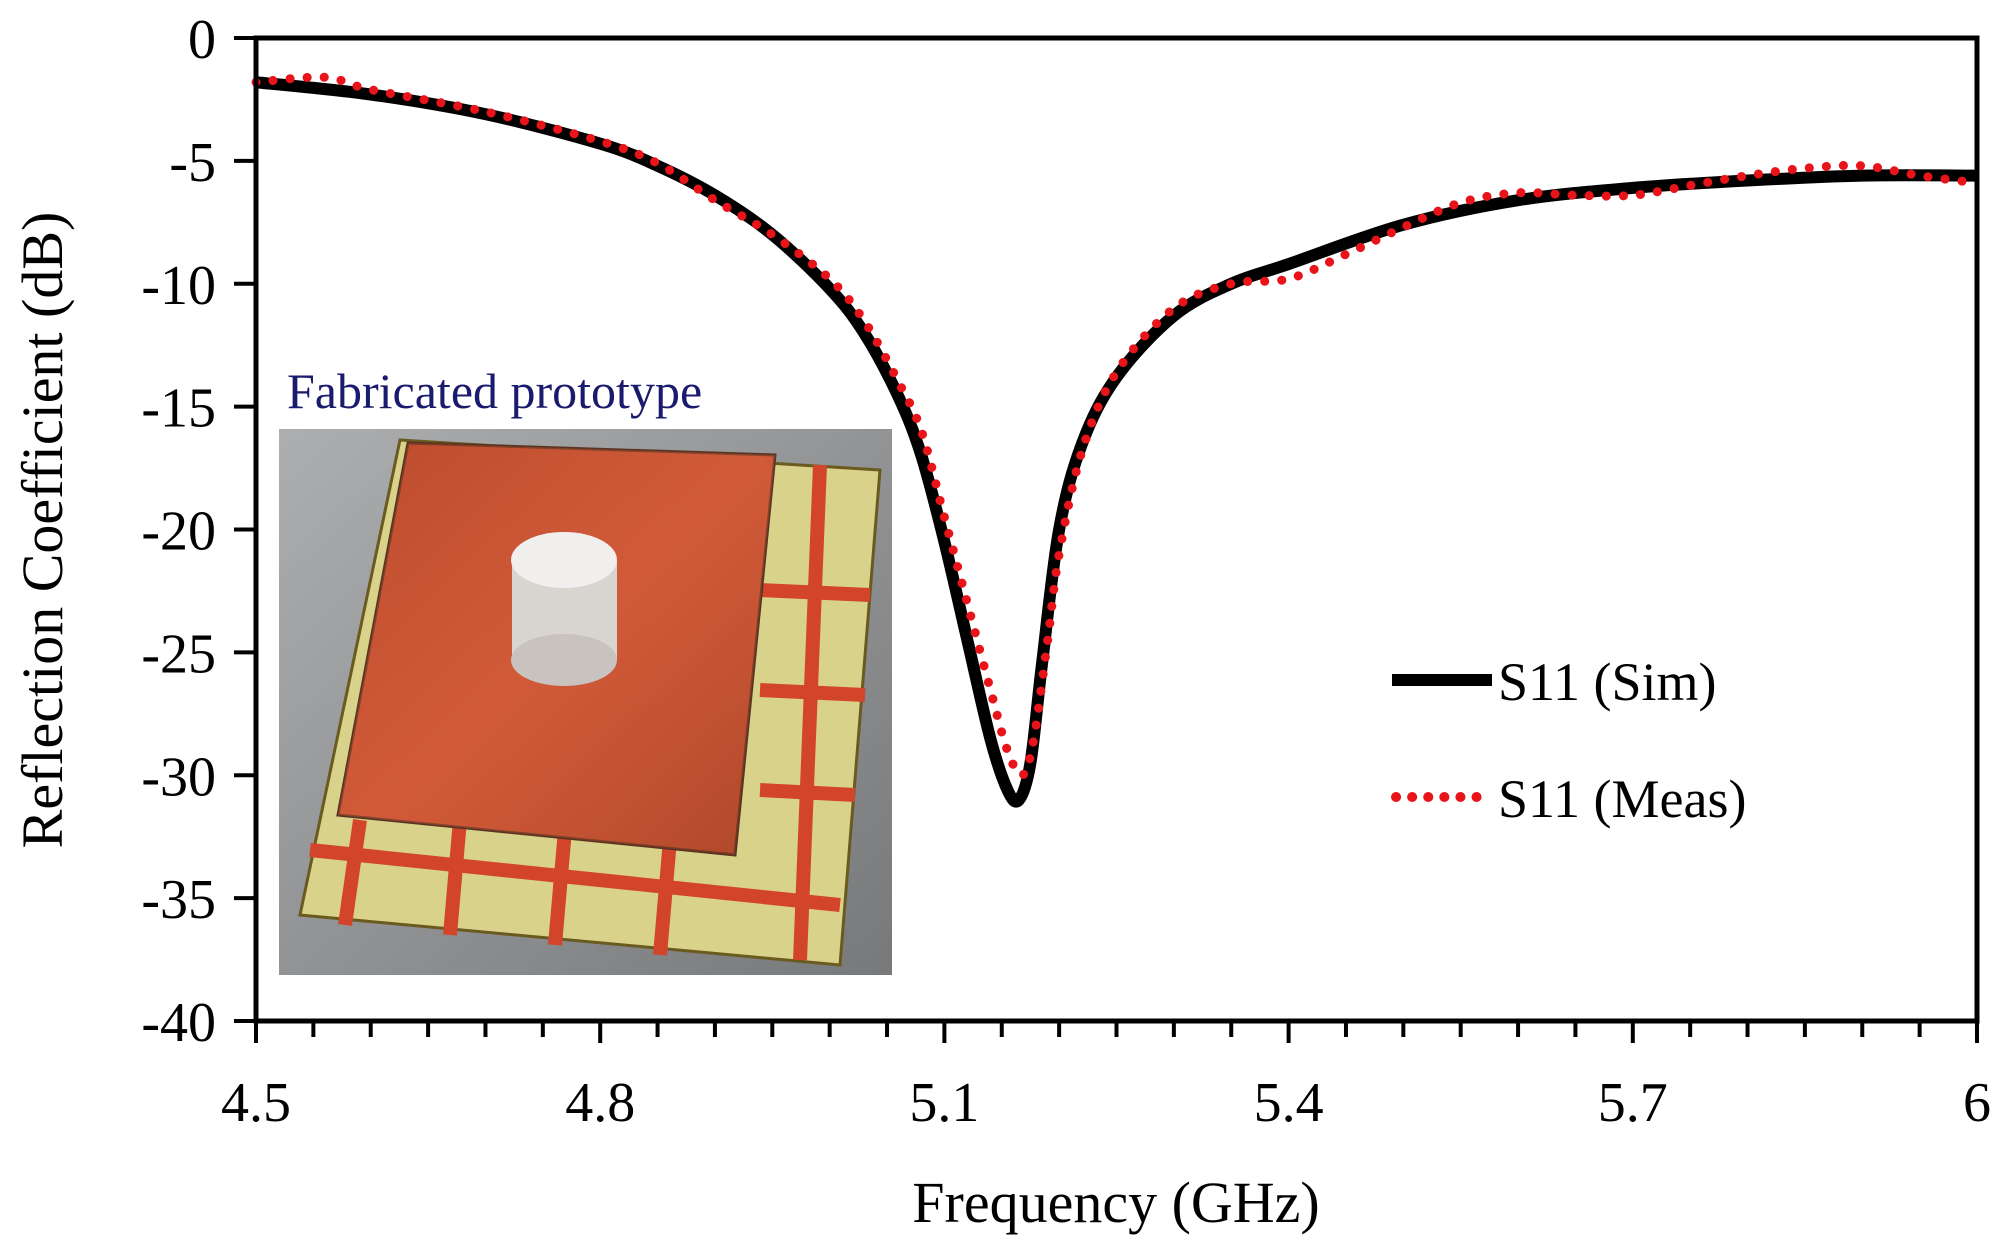 This screenshot has height=1242, width=2000. I want to click on legend: S11 (Sim) S11 (Meas), so click(1568, 740).